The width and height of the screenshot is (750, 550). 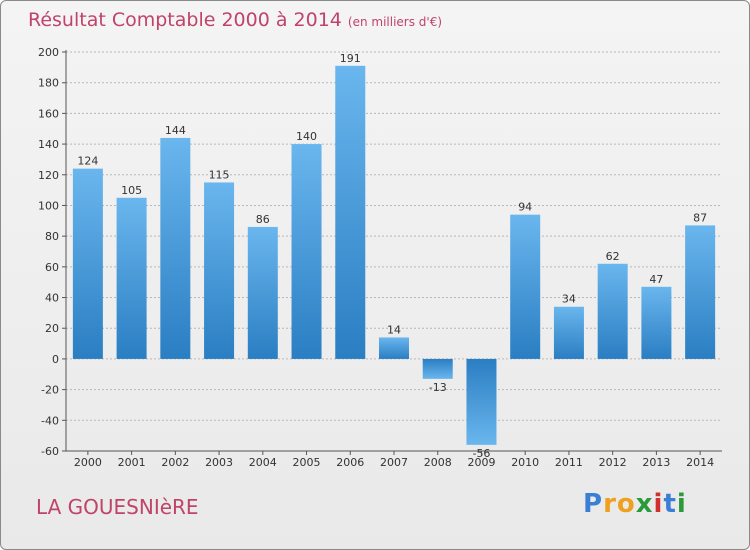 What do you see at coordinates (670, 504) in the screenshot?
I see `logo-letter: t` at bounding box center [670, 504].